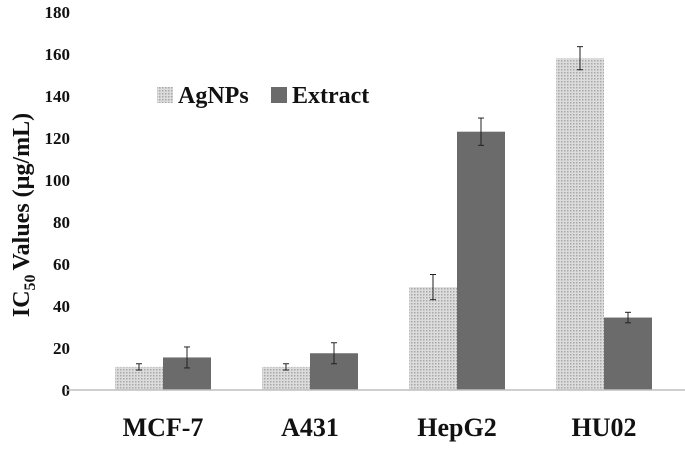 The image size is (685, 450). What do you see at coordinates (58, 12) in the screenshot?
I see `y-tick-label: 180` at bounding box center [58, 12].